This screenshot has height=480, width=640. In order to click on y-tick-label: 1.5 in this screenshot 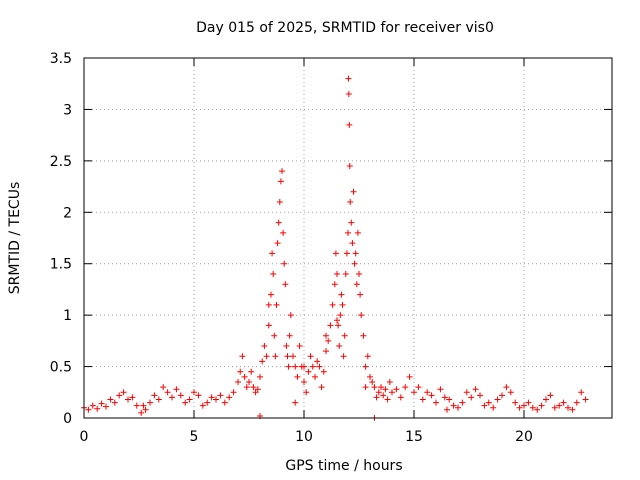, I will do `click(61, 265)`.